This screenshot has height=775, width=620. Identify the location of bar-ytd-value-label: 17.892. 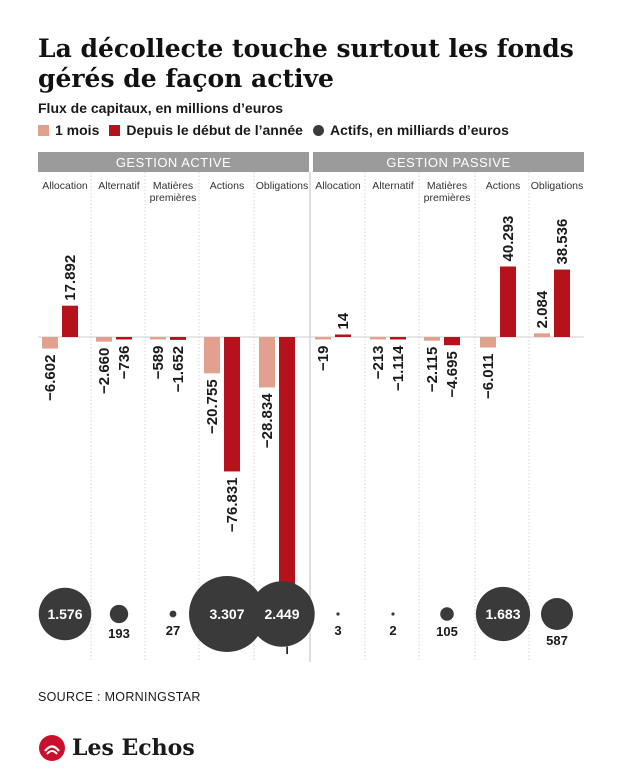
(70, 278).